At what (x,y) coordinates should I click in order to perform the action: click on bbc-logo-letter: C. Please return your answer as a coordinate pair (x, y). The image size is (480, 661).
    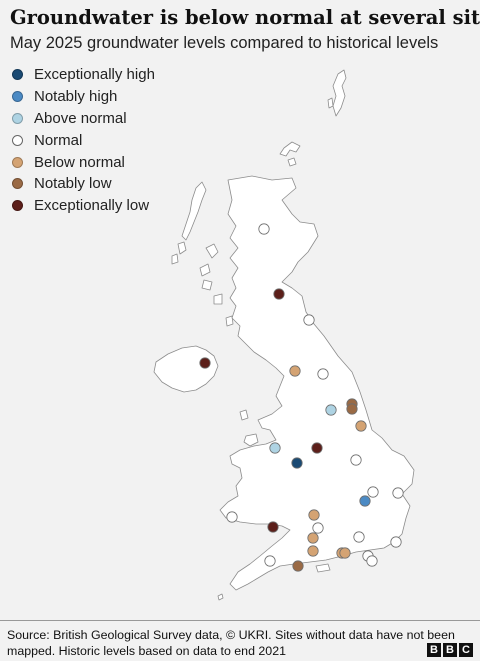
    Looking at the image, I should click on (466, 650).